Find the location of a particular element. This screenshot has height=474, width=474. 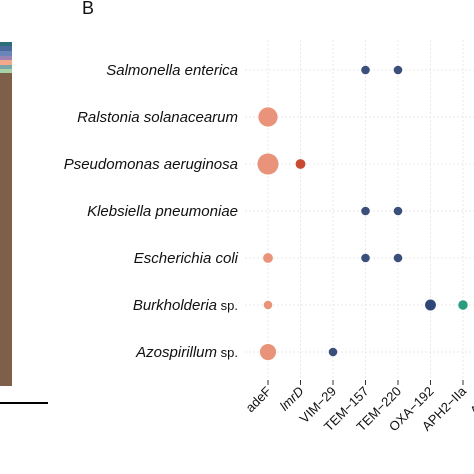

species-label: Escherichia coli is located at coordinates (186, 258).